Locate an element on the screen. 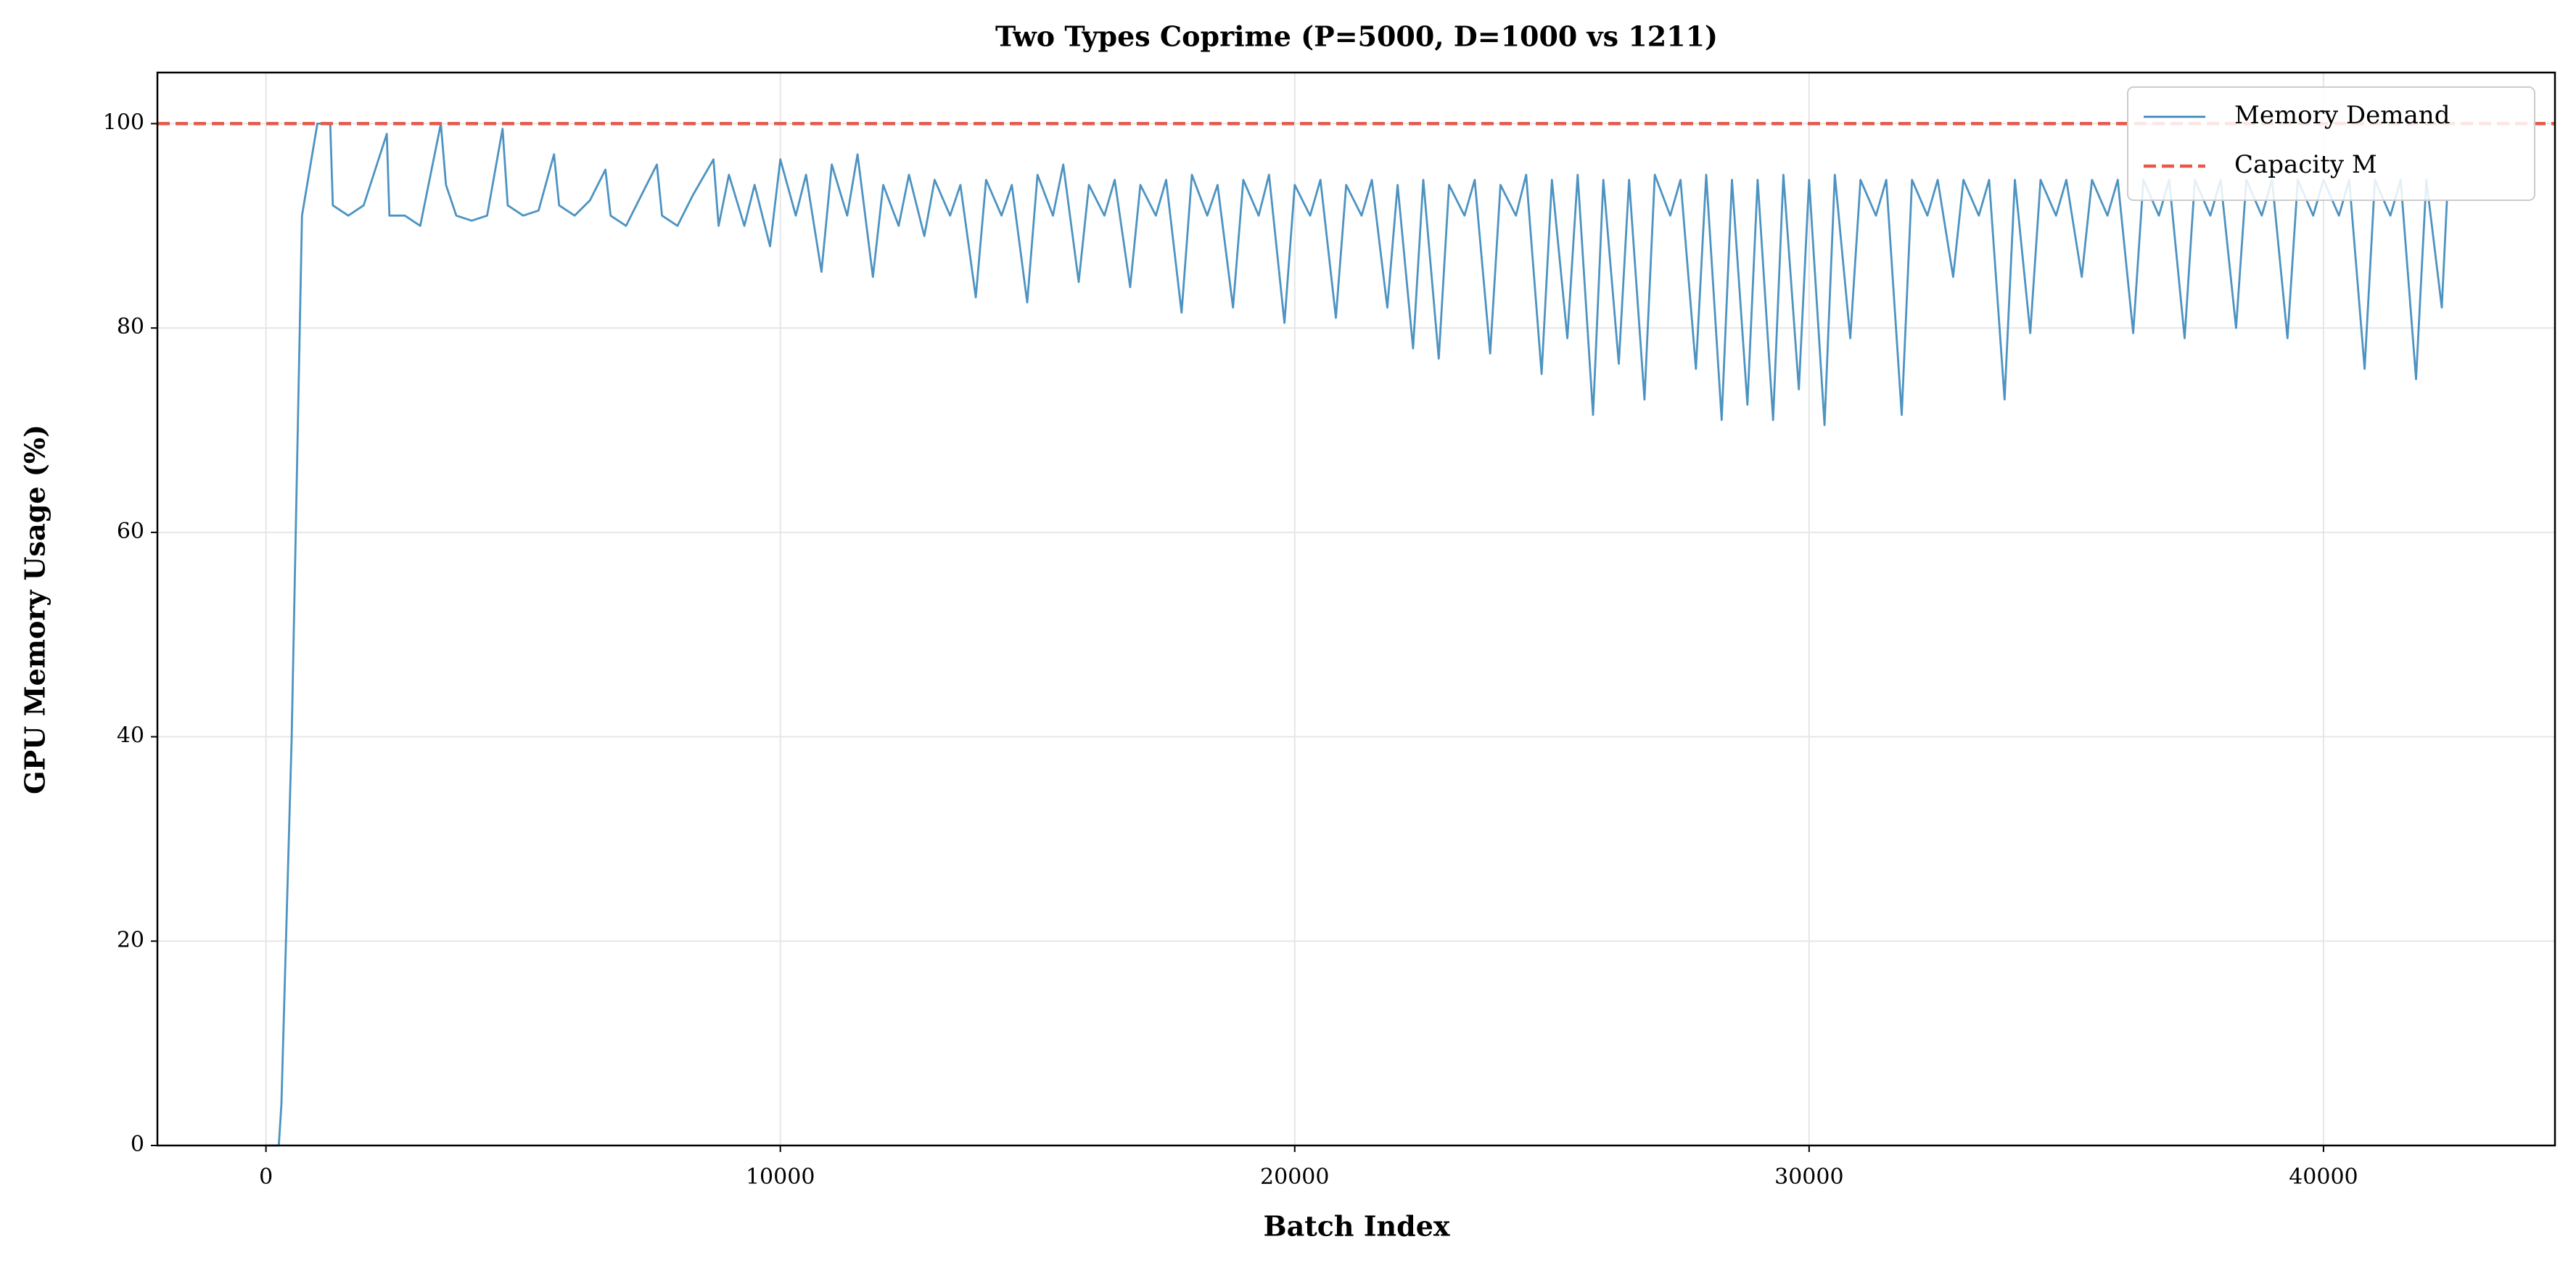  x-tick-label: 30000 is located at coordinates (1808, 1177).